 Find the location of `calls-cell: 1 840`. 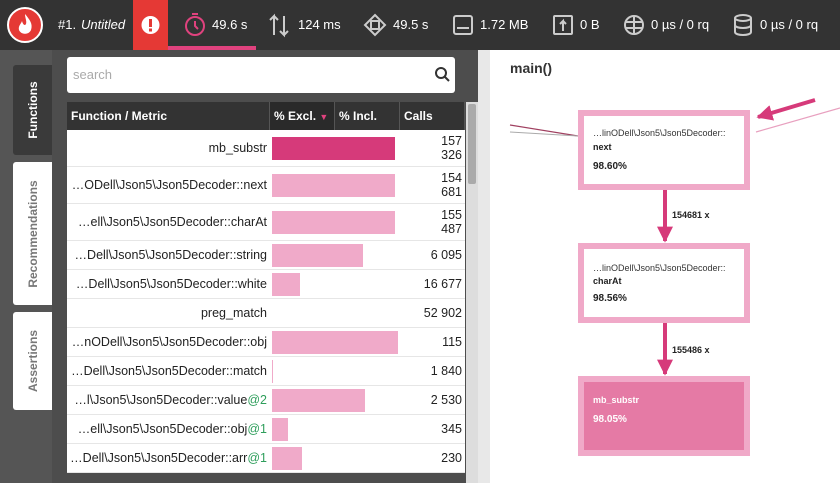

calls-cell: 1 840 is located at coordinates (432, 371).